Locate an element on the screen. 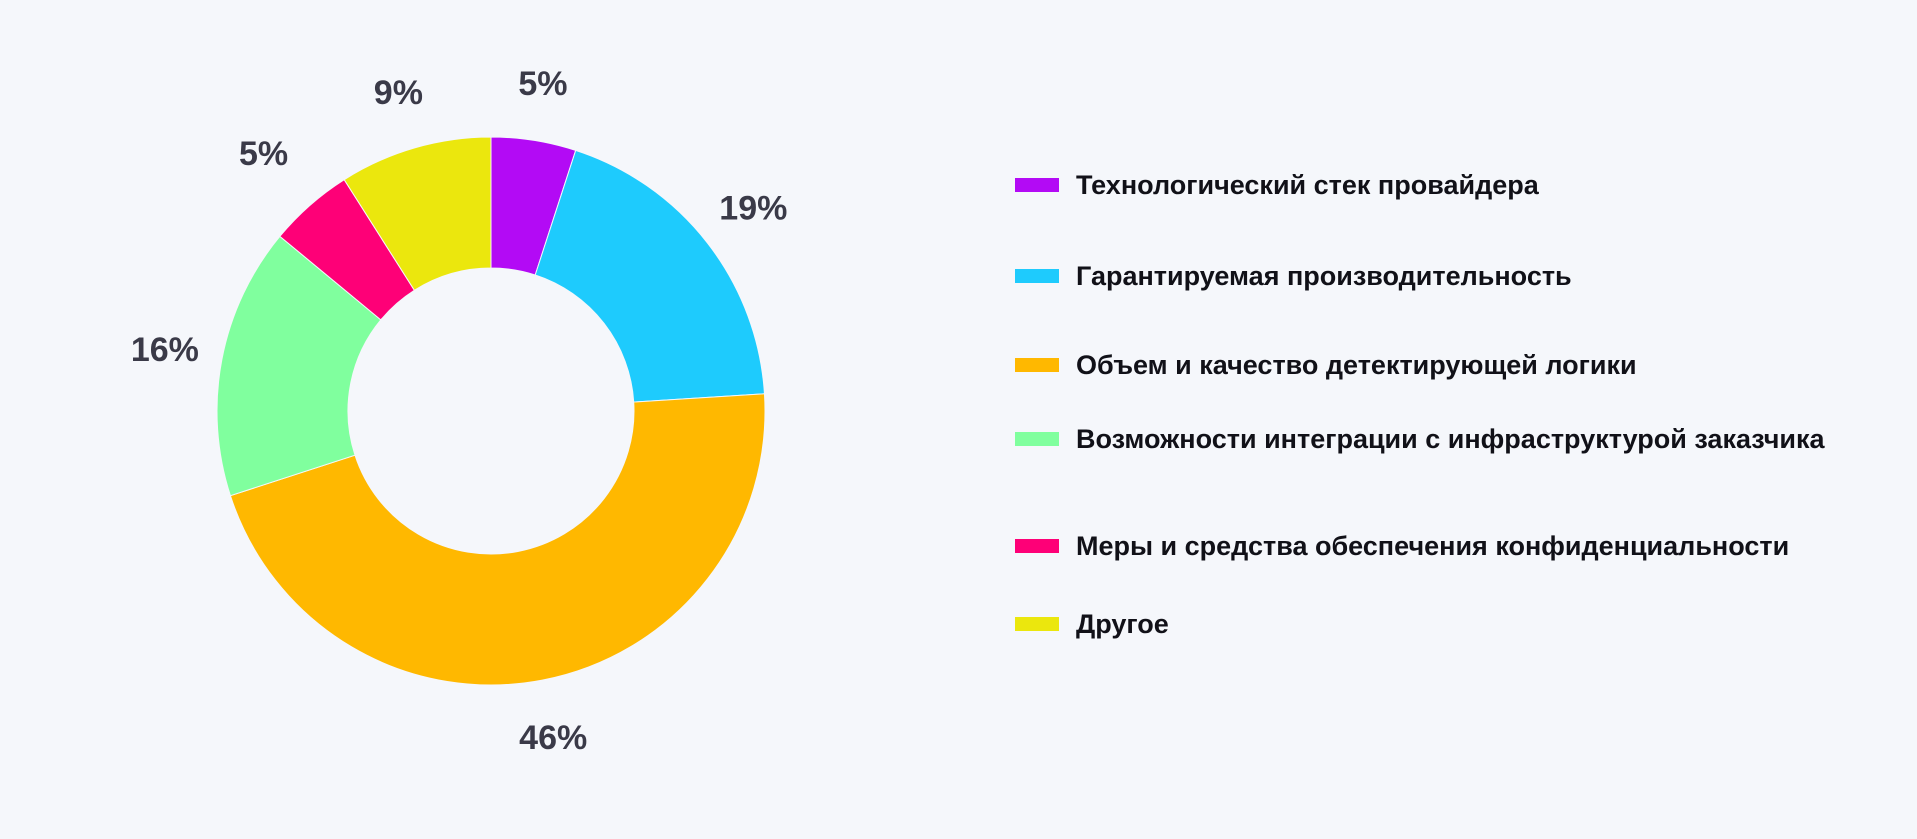  legend-item-other: Другое is located at coordinates (1092, 624).